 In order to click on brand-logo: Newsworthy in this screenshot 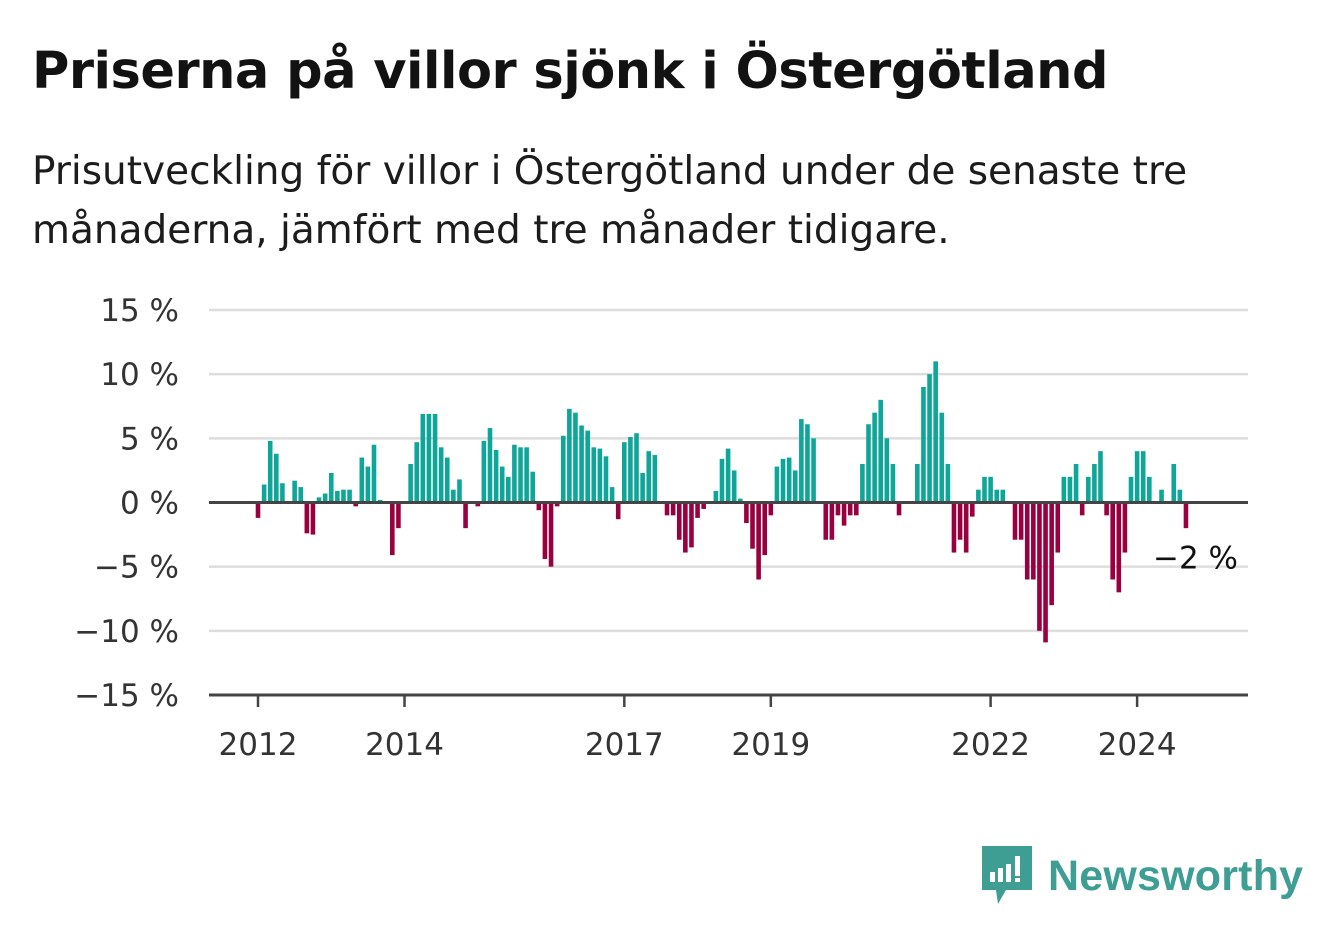, I will do `click(1142, 876)`.